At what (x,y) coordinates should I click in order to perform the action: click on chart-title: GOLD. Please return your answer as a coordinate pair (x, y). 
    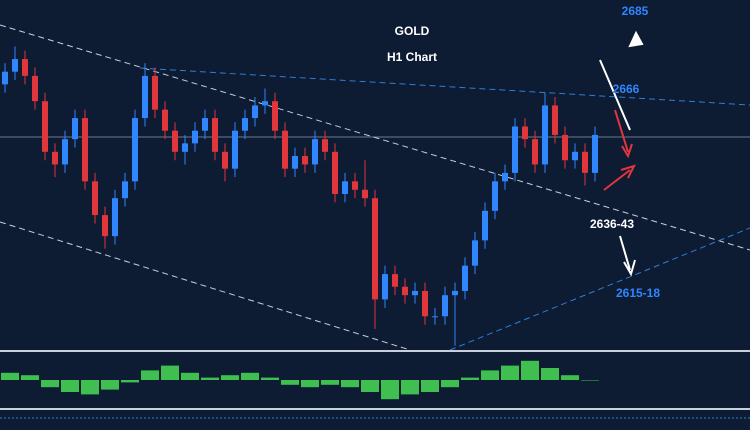
    Looking at the image, I should click on (412, 31).